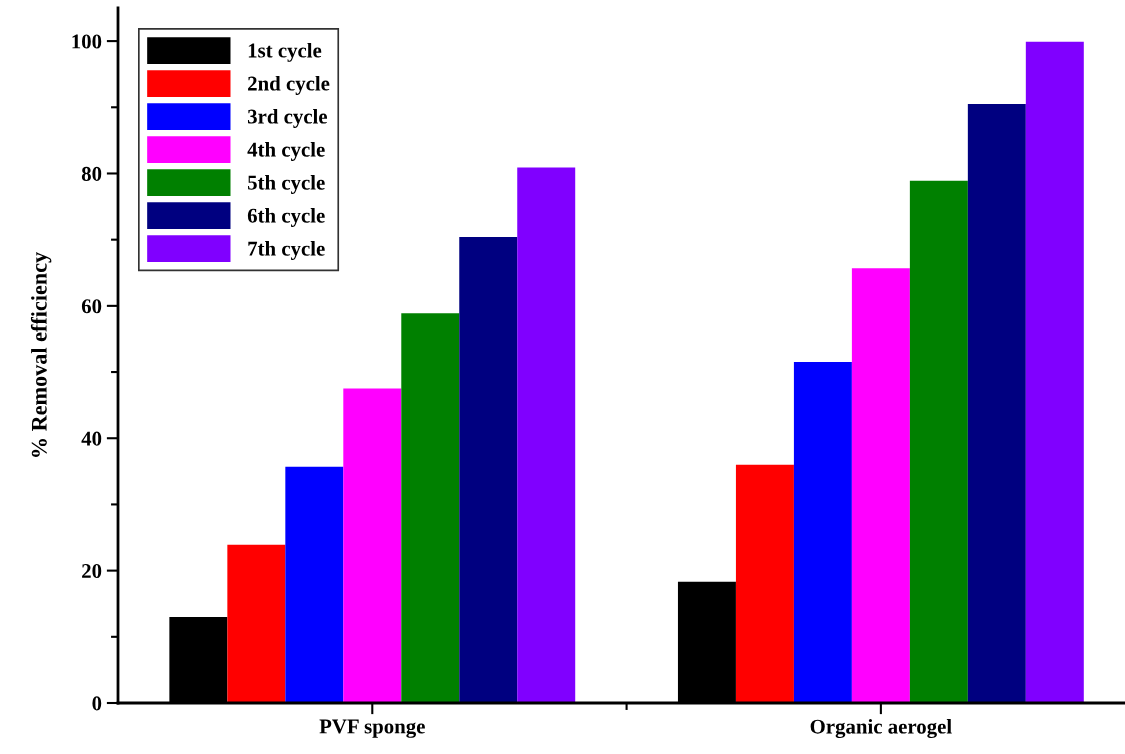 The width and height of the screenshot is (1125, 754). Describe the element at coordinates (285, 52) in the screenshot. I see `legend-label: 1st cycle` at that location.